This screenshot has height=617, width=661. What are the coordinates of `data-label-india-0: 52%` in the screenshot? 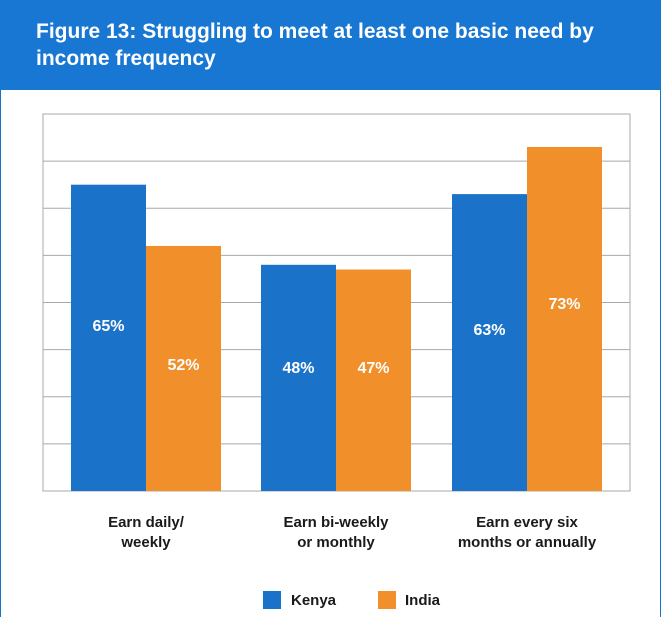 It's located at (183, 365).